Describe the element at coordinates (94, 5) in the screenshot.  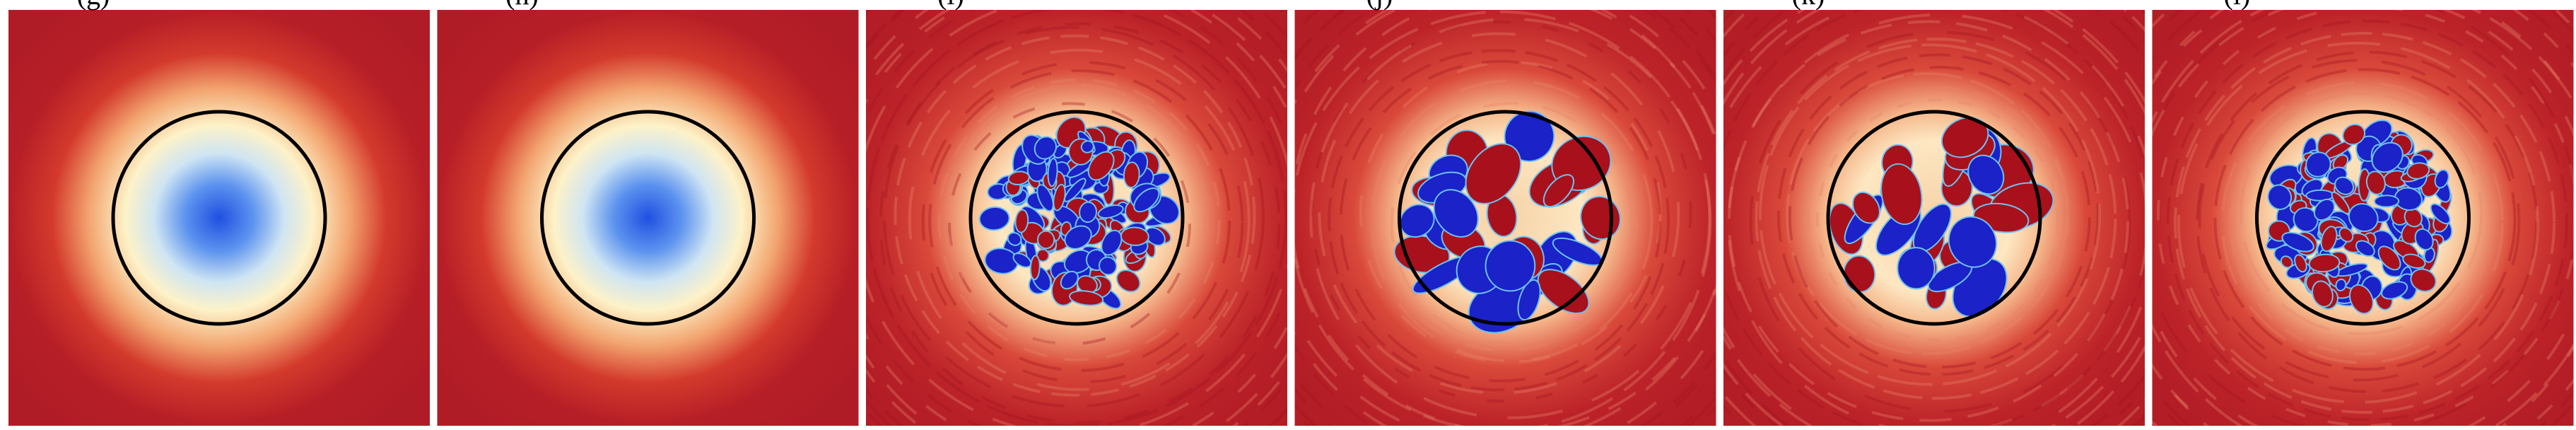
I see `panel-label: (g)` at that location.